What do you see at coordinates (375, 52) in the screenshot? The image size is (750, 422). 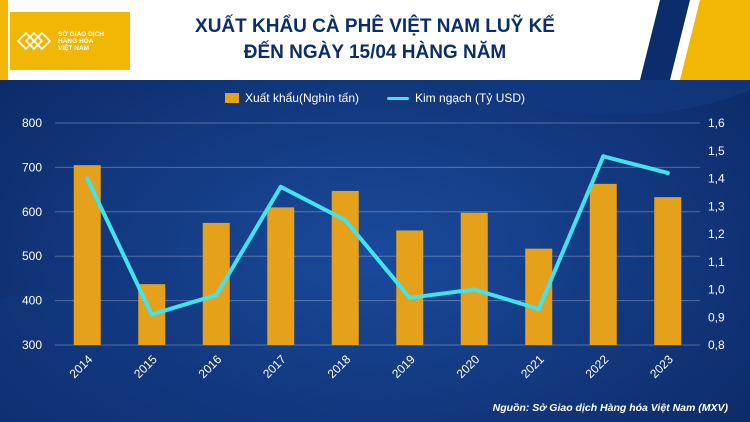 I see `chart-title-line-2: ĐẾN NGÀY 15/04 HÀNG NĂM` at bounding box center [375, 52].